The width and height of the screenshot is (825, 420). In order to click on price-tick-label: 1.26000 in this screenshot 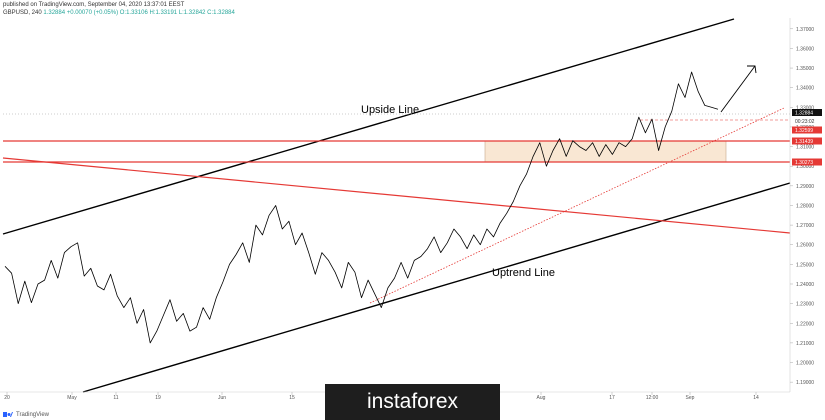, I will do `click(805, 246)`.